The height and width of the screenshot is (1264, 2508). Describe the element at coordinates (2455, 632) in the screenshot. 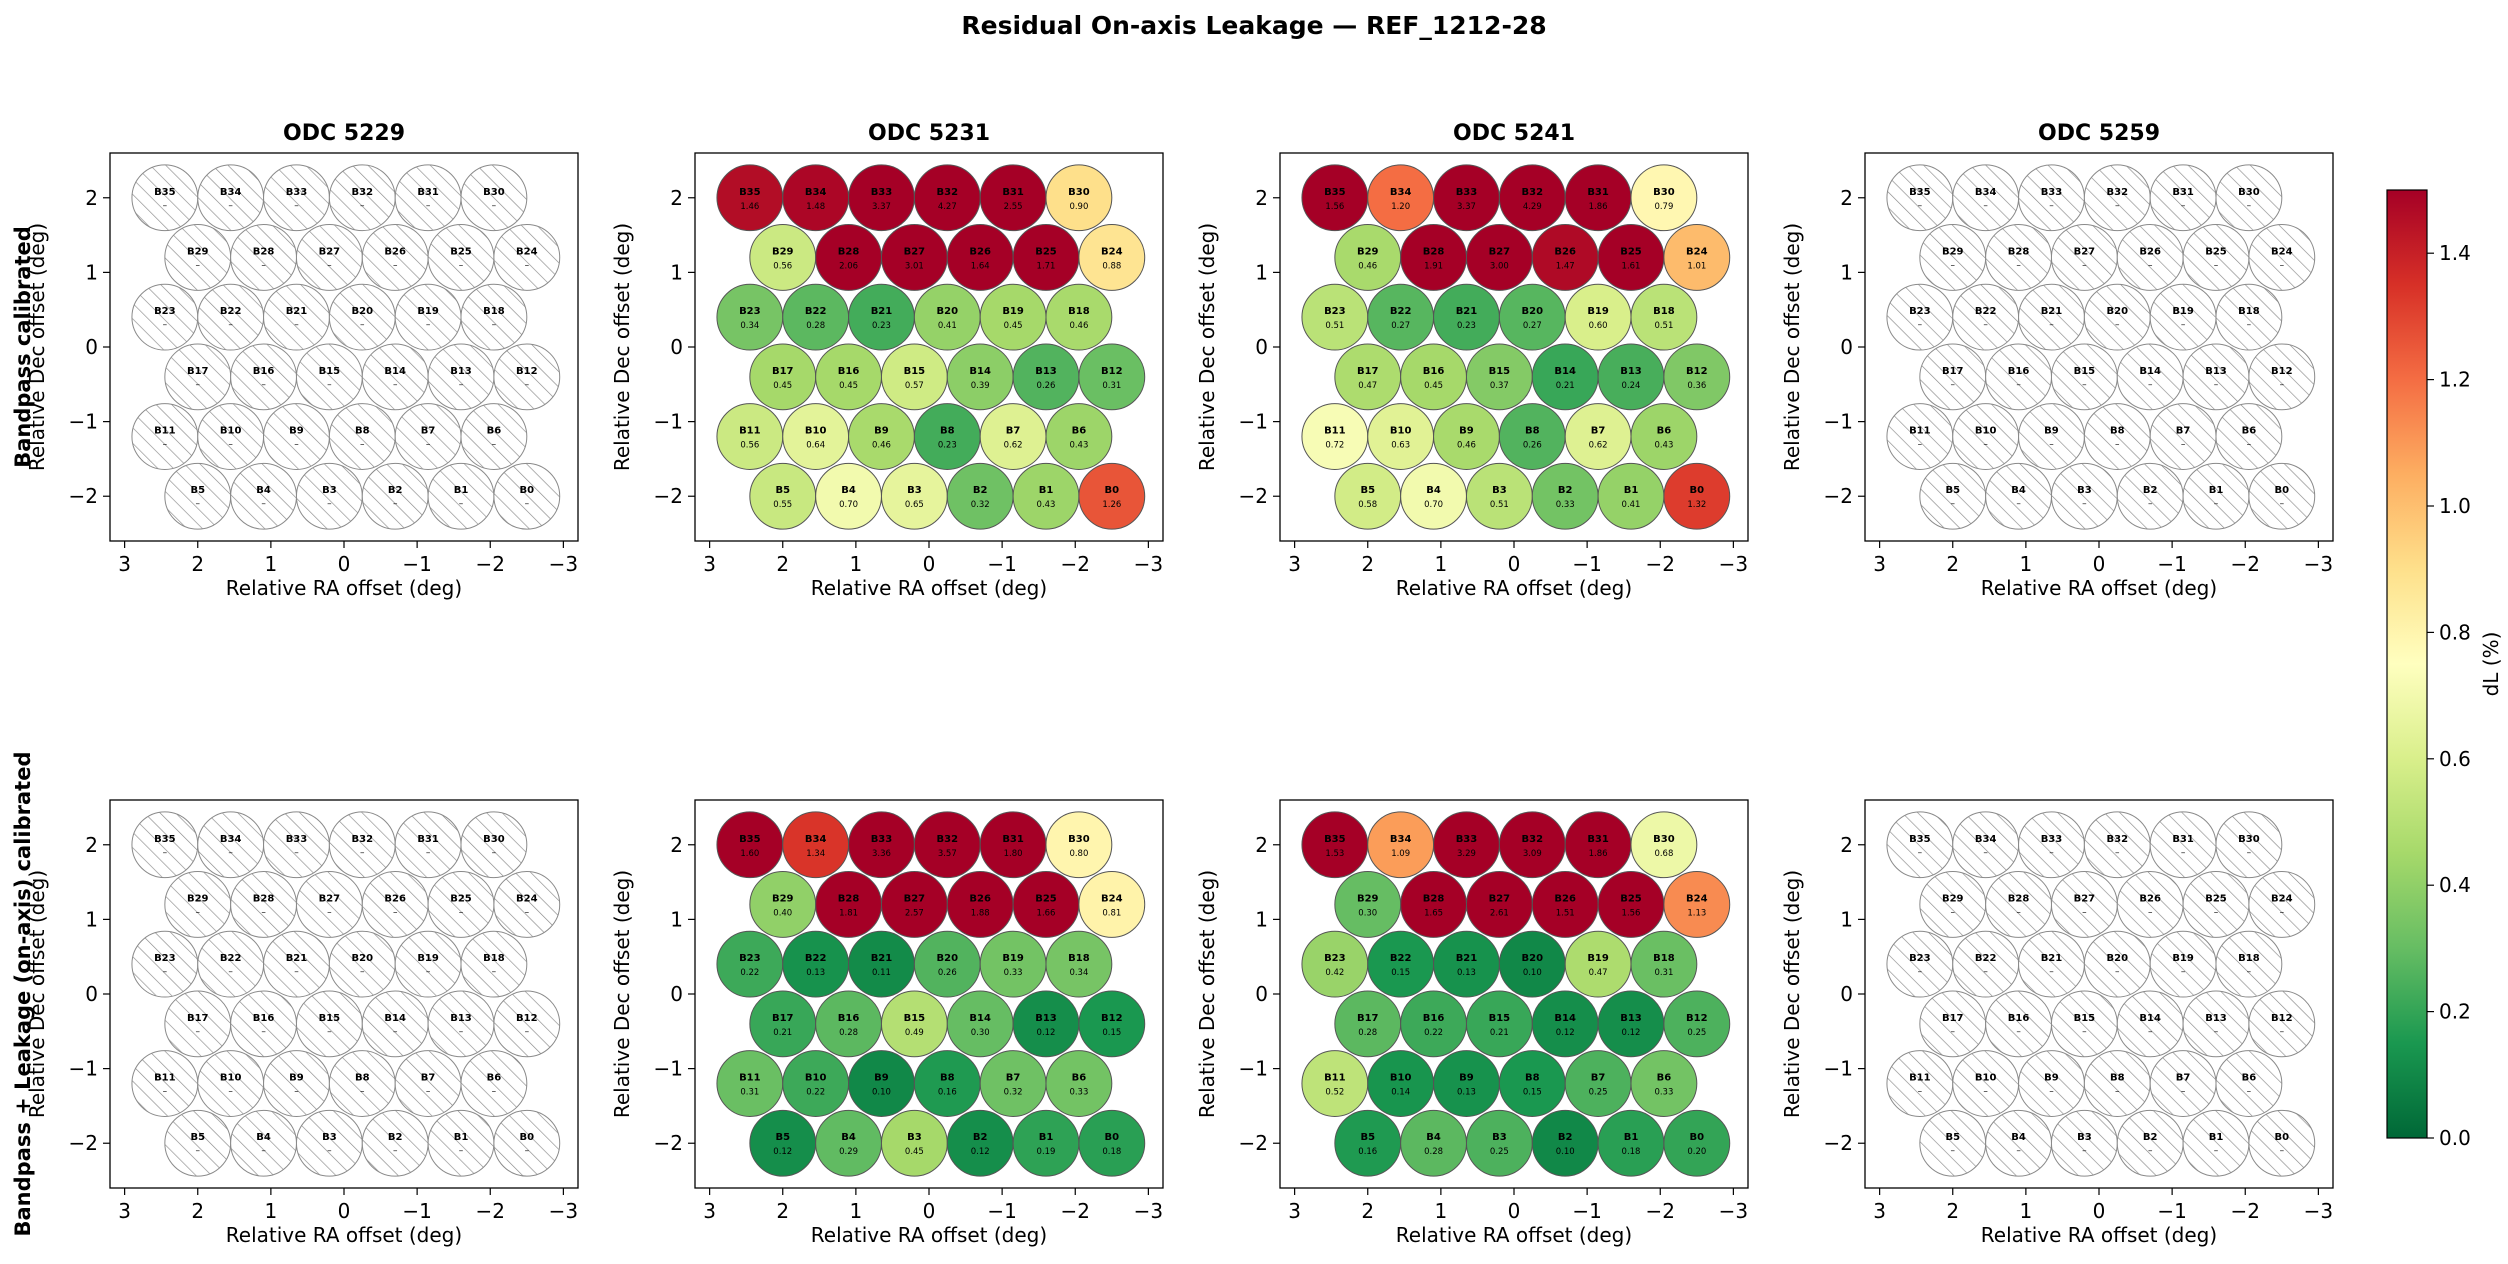

I see `colorbar-tick-label: 0.8` at that location.